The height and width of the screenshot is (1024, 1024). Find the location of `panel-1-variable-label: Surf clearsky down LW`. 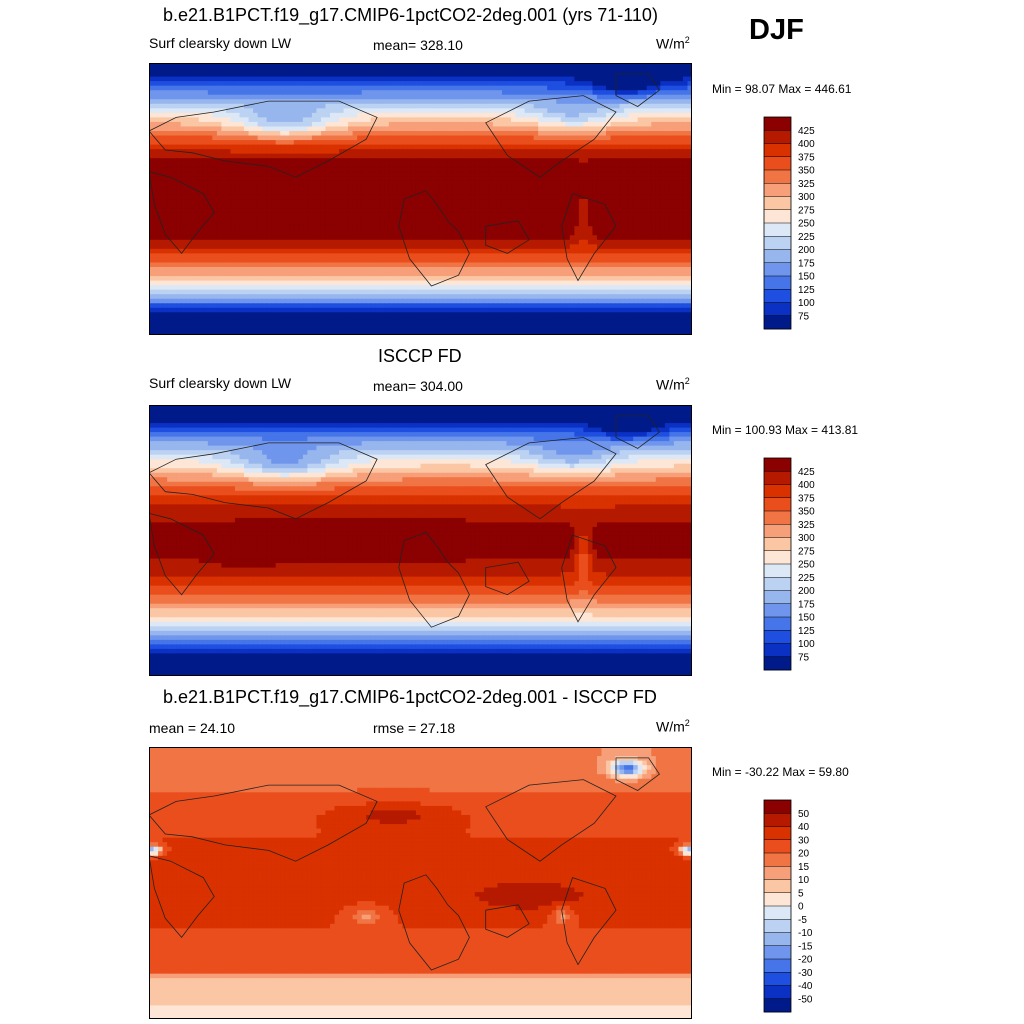

panel-1-variable-label: Surf clearsky down LW is located at coordinates (220, 43).